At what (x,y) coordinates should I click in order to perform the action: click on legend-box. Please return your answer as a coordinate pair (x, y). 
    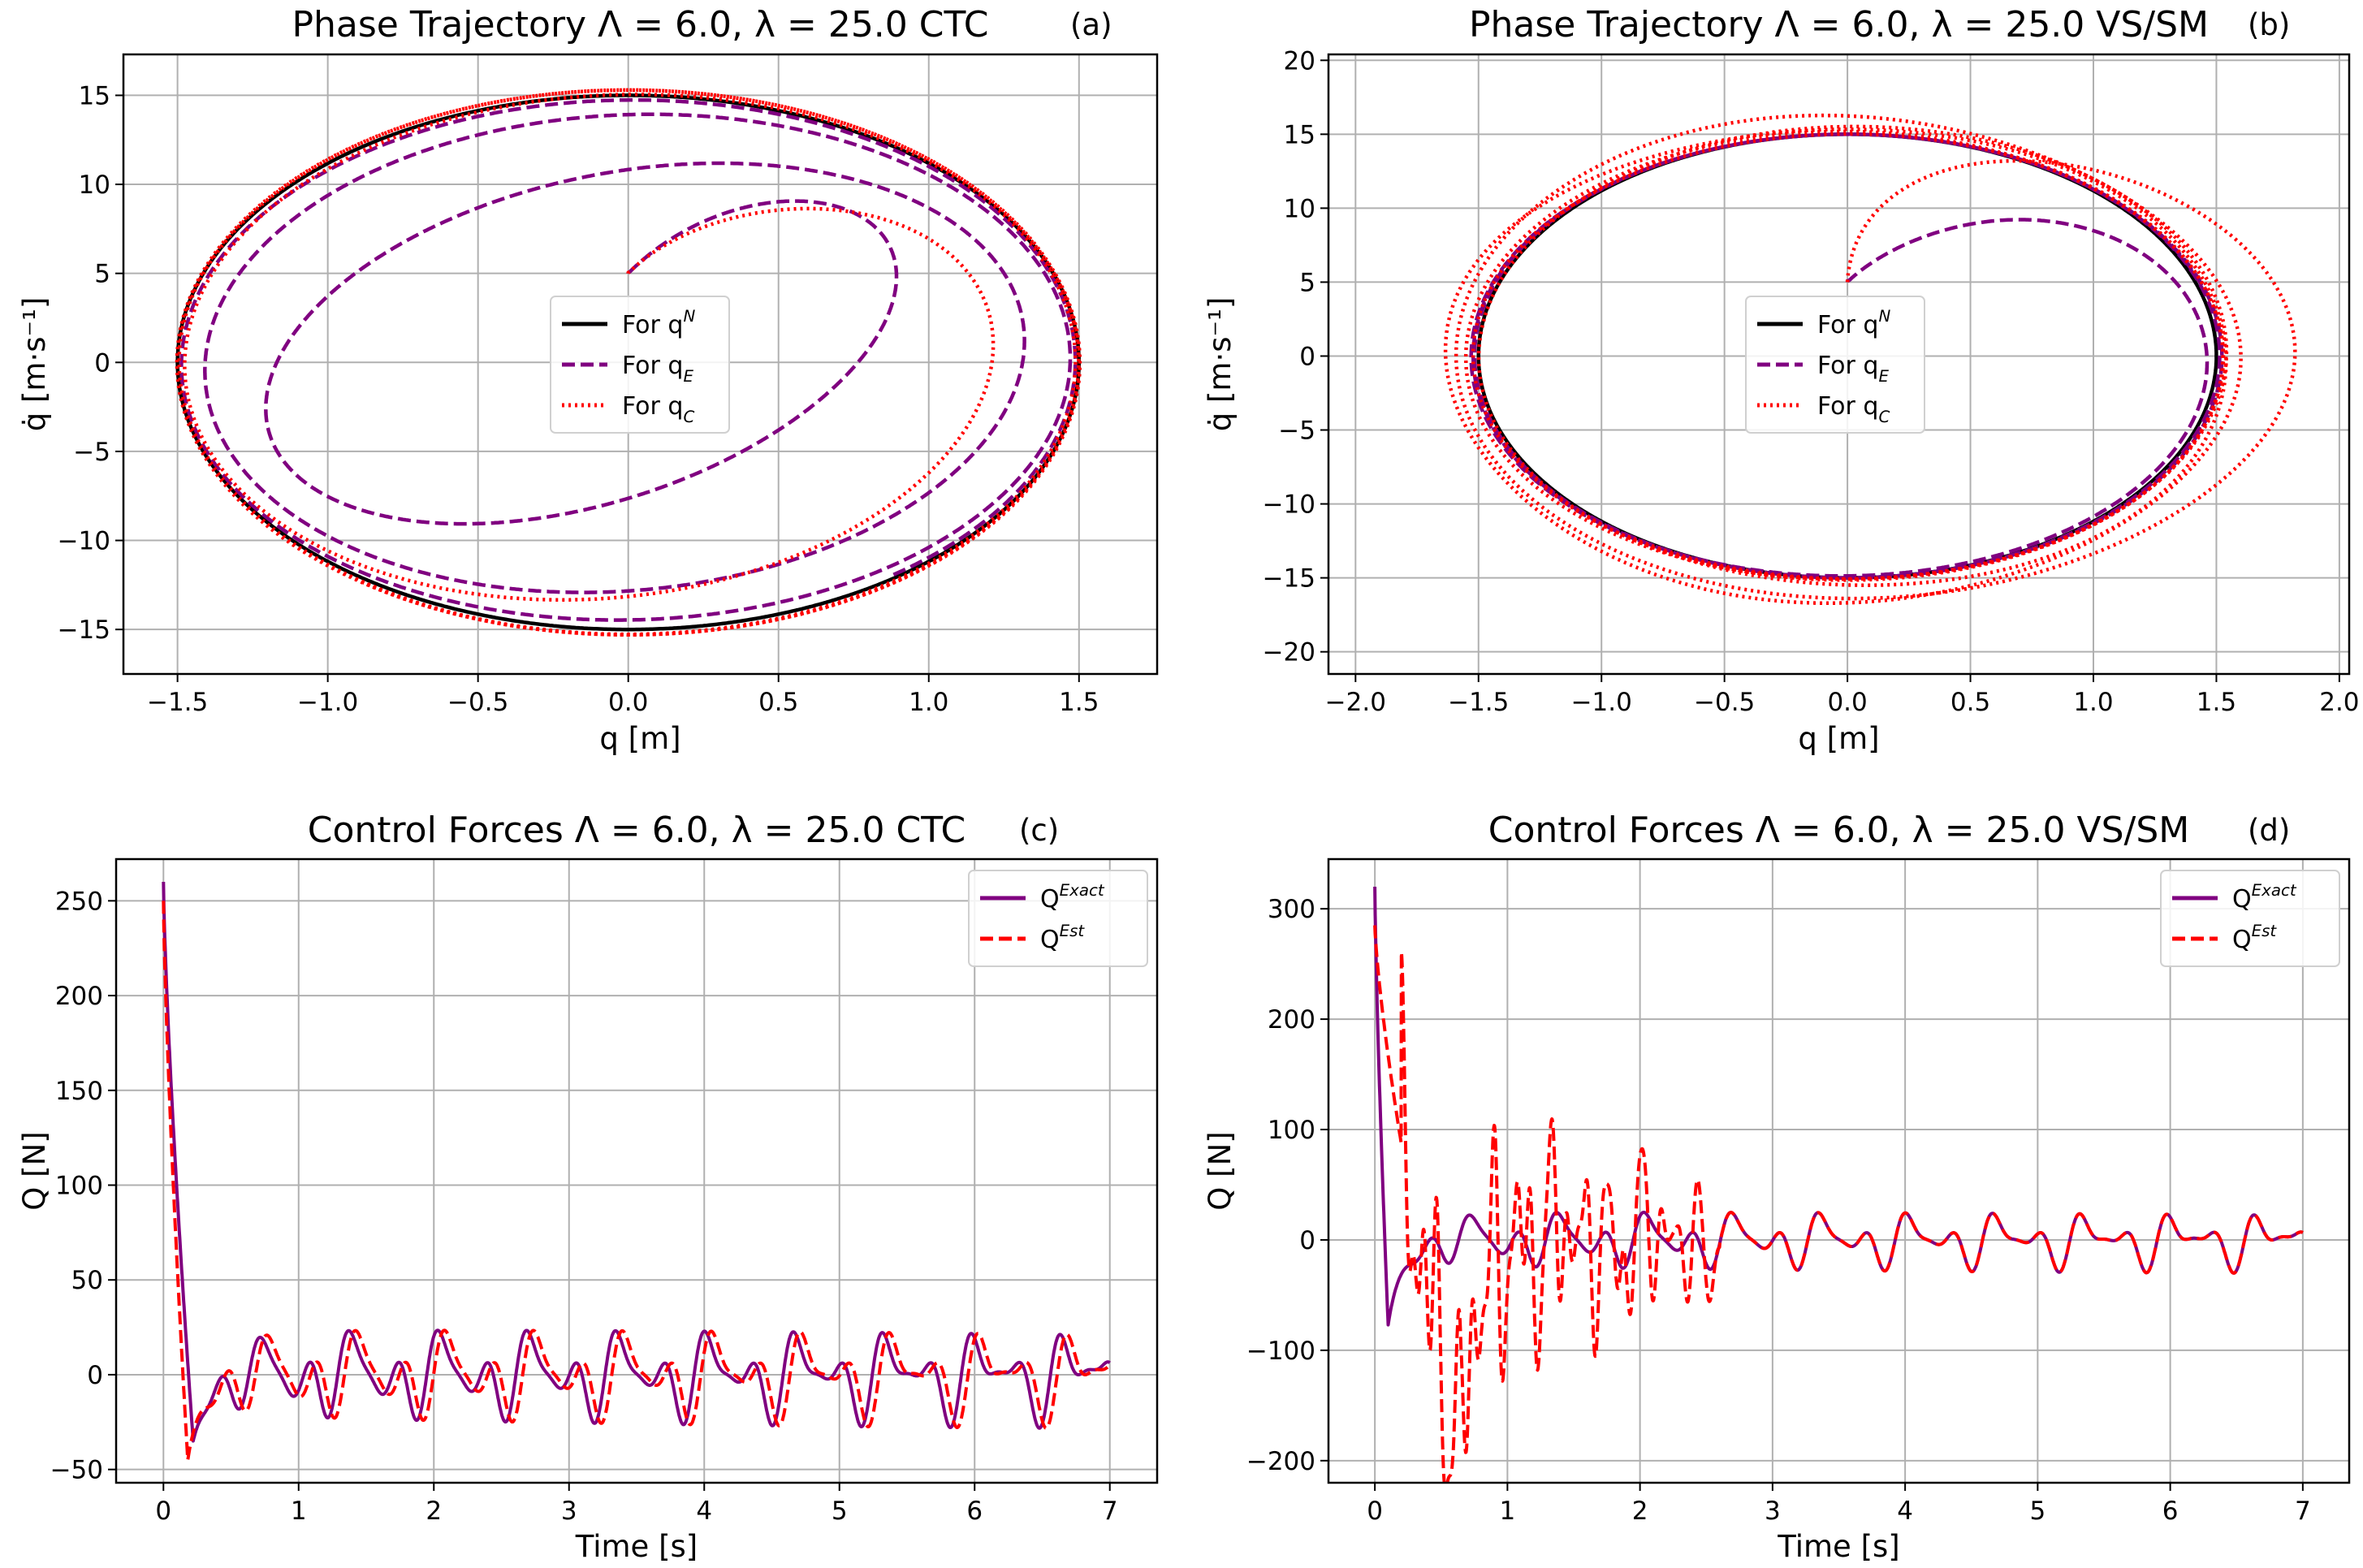
    Looking at the image, I should click on (1835, 365).